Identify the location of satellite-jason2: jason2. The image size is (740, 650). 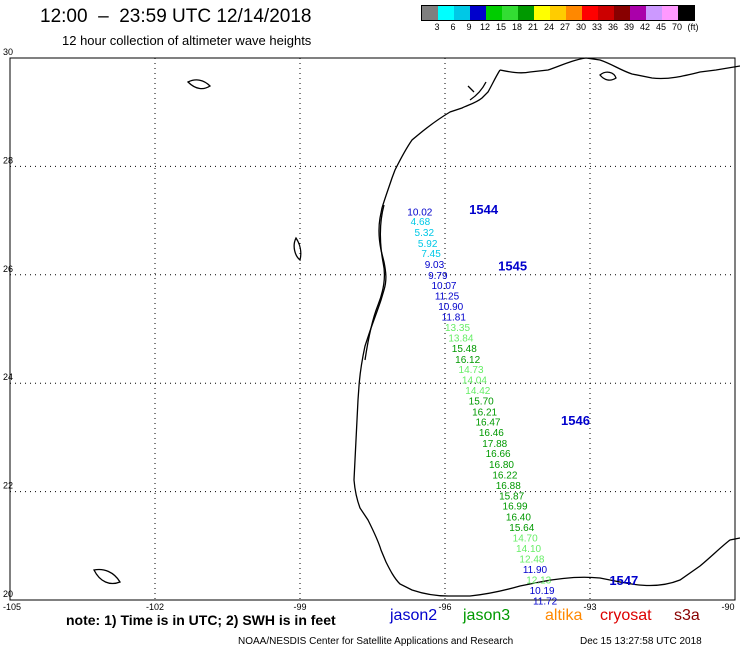
(414, 615).